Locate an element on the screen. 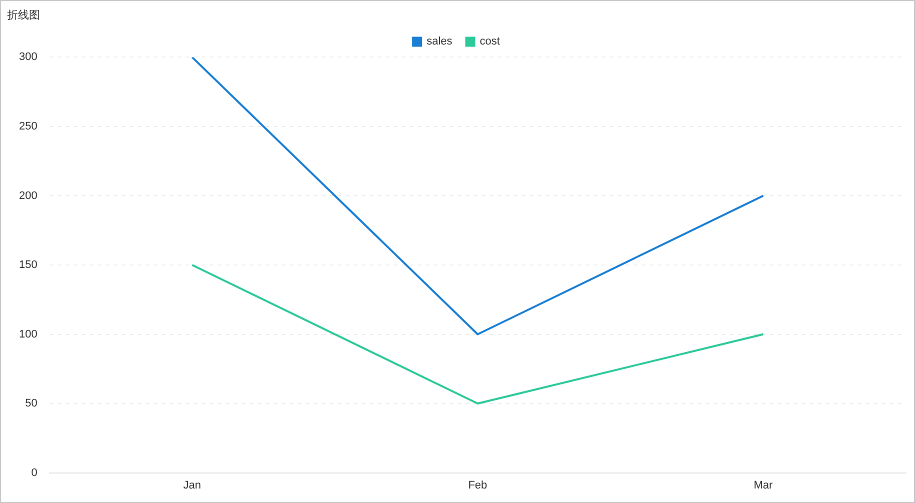 Image resolution: width=915 pixels, height=503 pixels. y-tick-label: 200 is located at coordinates (28, 196).